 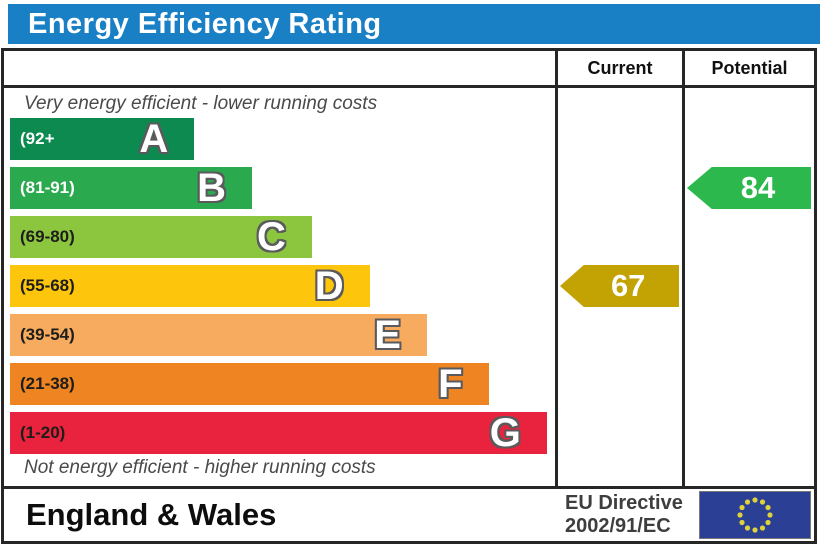 I want to click on eu-directive-label: EU Directive 2002/91/EC, so click(x=627, y=515).